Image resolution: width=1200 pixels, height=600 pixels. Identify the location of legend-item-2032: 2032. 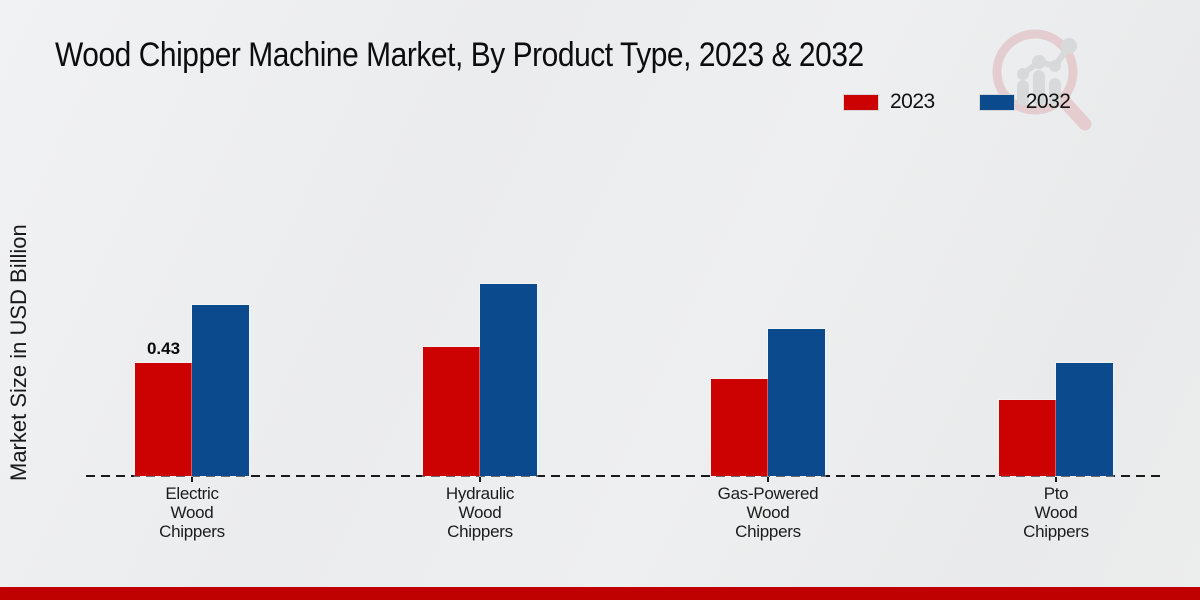
(1024, 102).